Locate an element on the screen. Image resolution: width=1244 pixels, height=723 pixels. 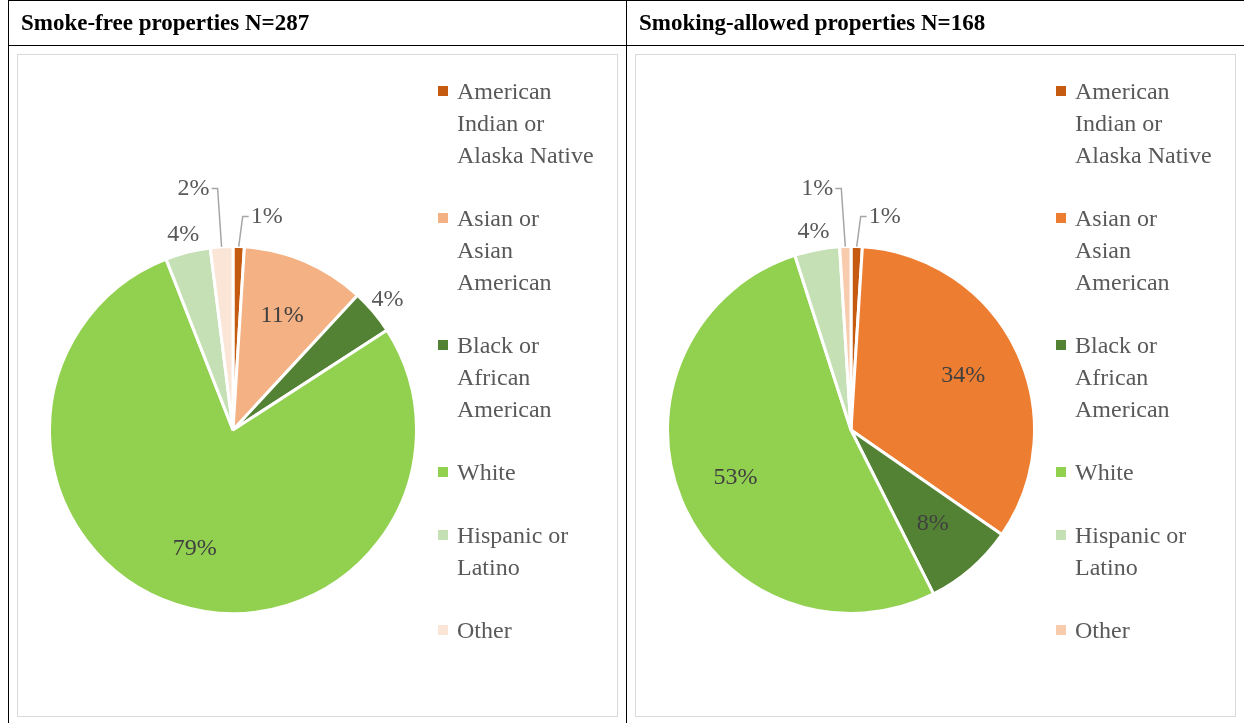
data-label: 8% is located at coordinates (932, 522).